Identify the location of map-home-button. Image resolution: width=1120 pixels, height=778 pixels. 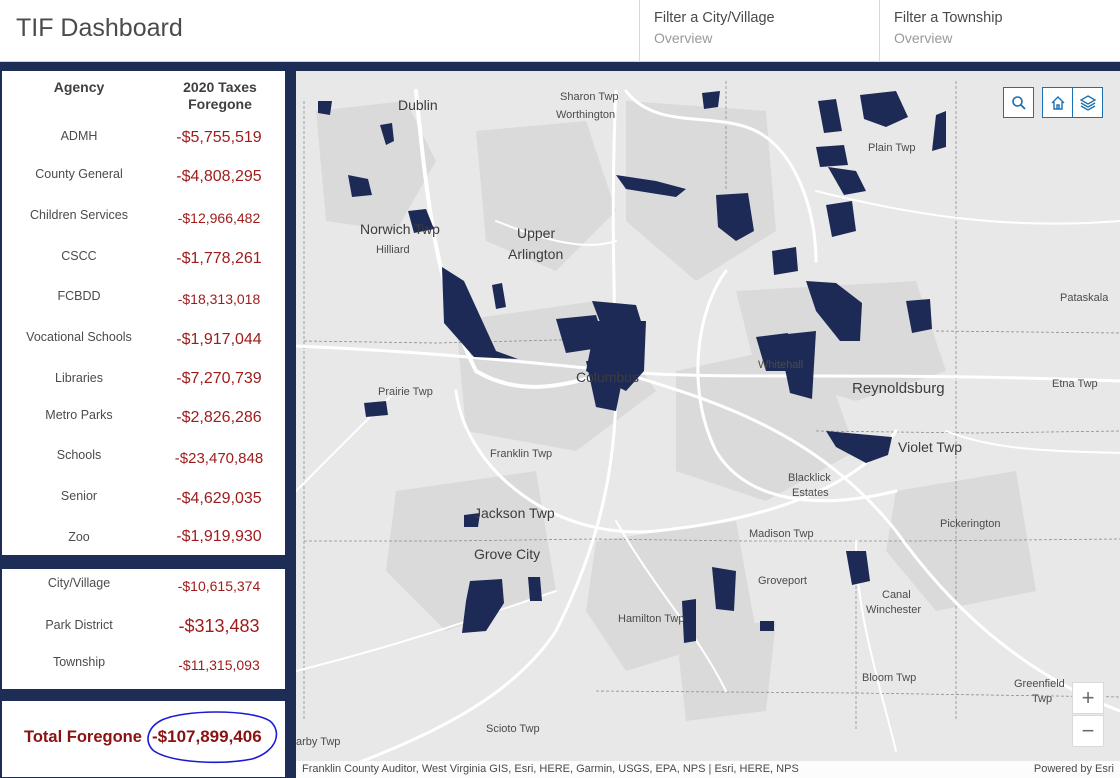
(1057, 102).